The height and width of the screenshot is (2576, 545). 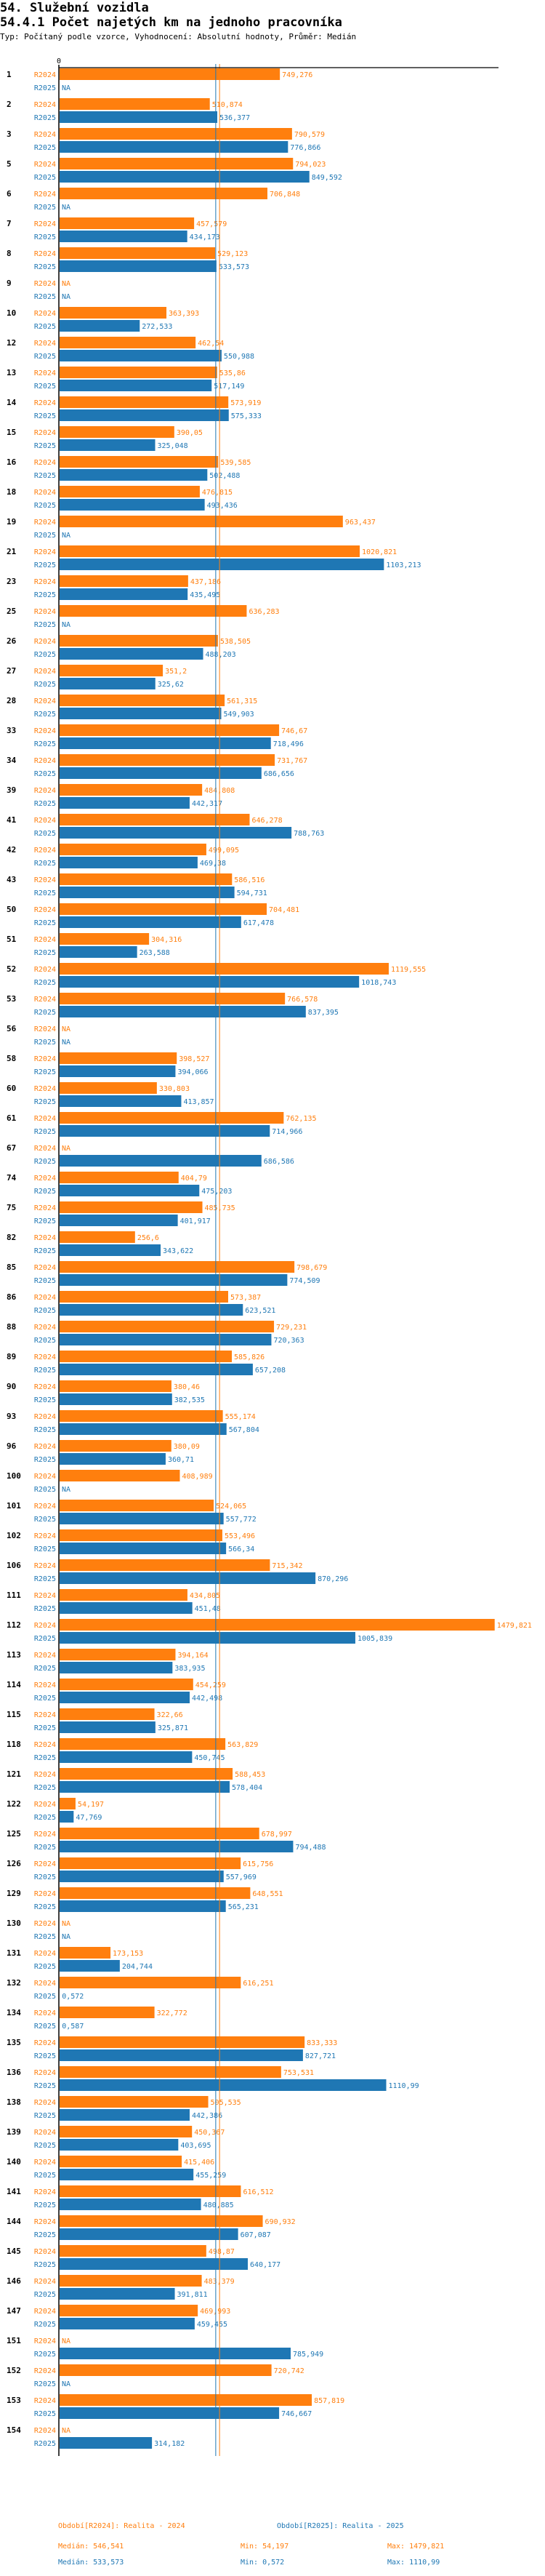 I want to click on group-label: 136, so click(x=14, y=2072).